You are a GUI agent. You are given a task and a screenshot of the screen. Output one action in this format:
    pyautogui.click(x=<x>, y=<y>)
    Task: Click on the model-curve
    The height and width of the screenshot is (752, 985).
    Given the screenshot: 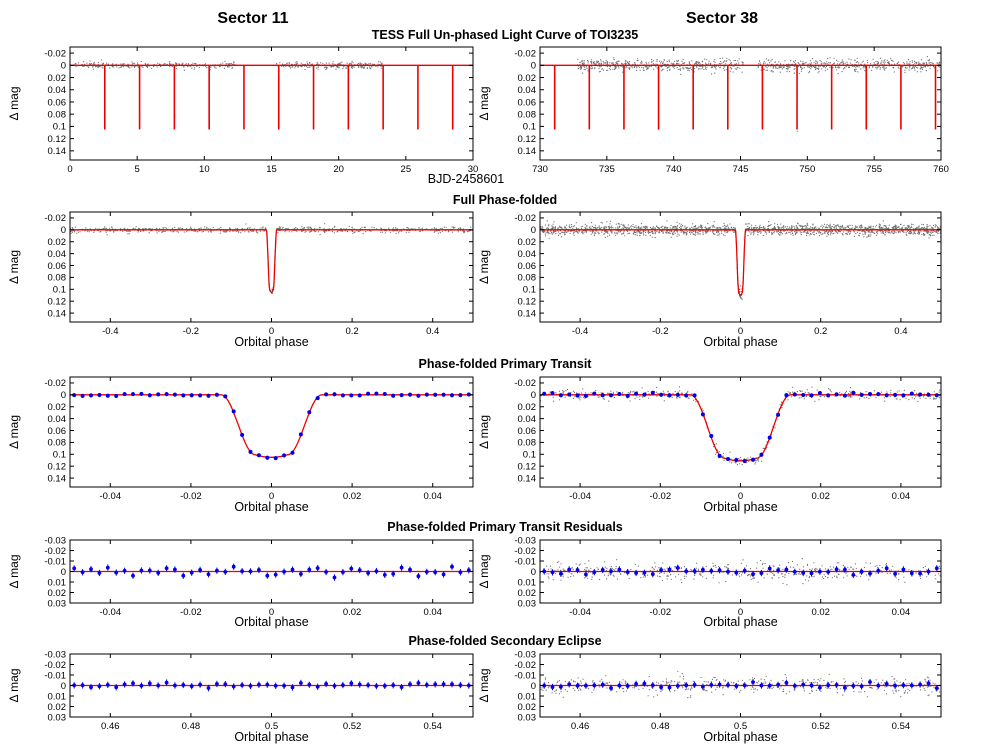 What is the action you would take?
    pyautogui.click(x=740, y=262)
    